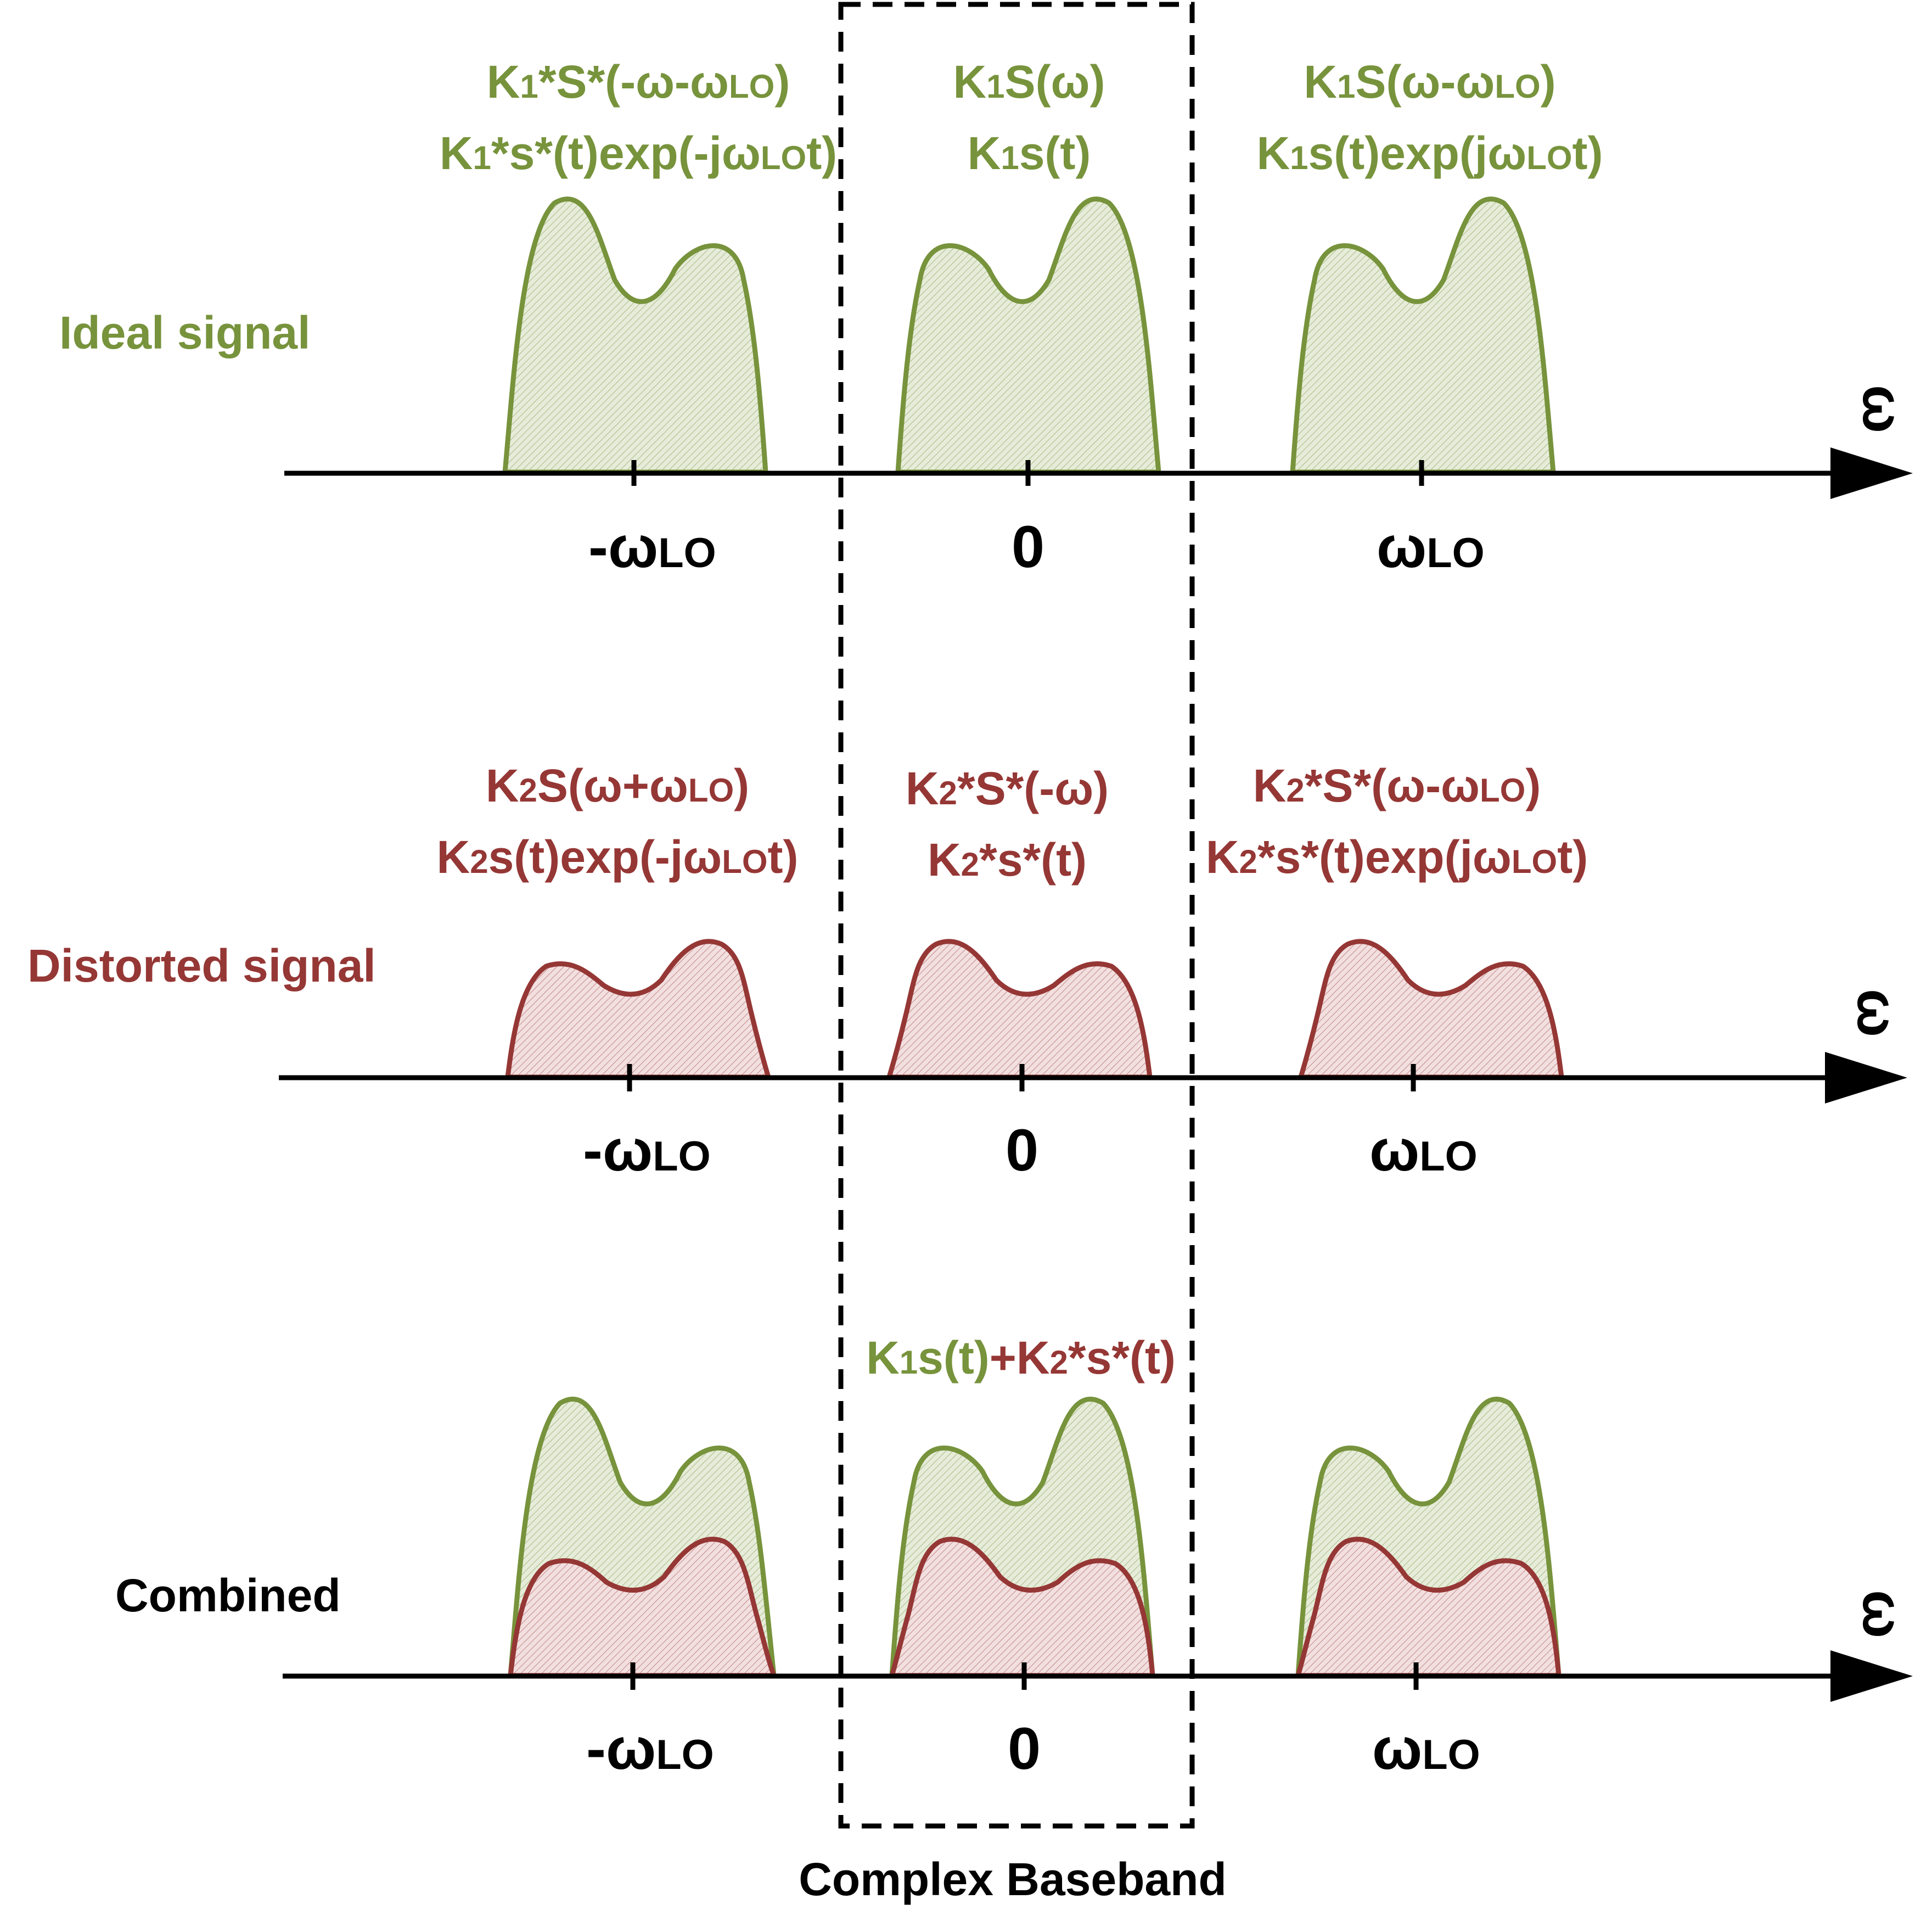 The image size is (1932, 1927). Describe the element at coordinates (1019, 1009) in the screenshot. I see `distorted-spectrum-center` at that location.